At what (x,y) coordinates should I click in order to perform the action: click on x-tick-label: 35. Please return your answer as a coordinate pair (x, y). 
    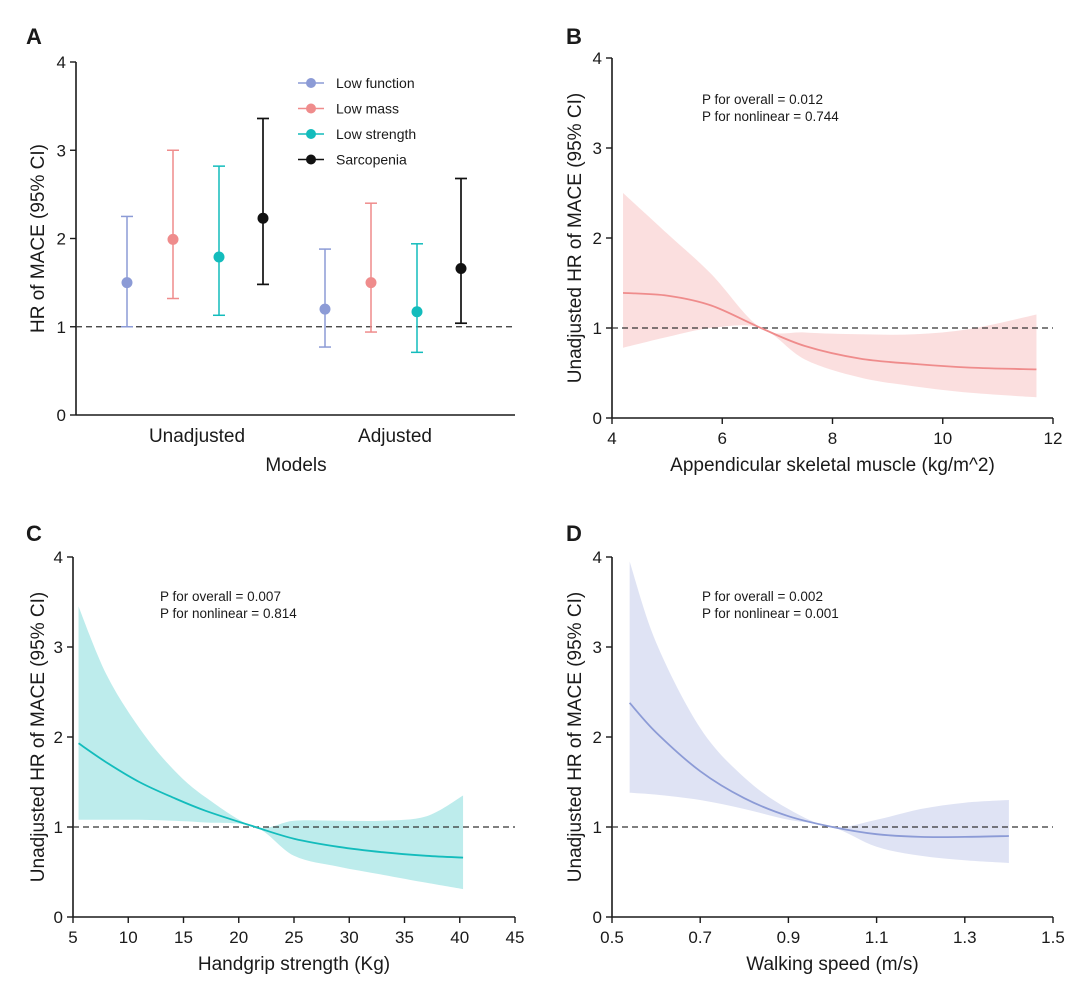
    Looking at the image, I should click on (404, 937).